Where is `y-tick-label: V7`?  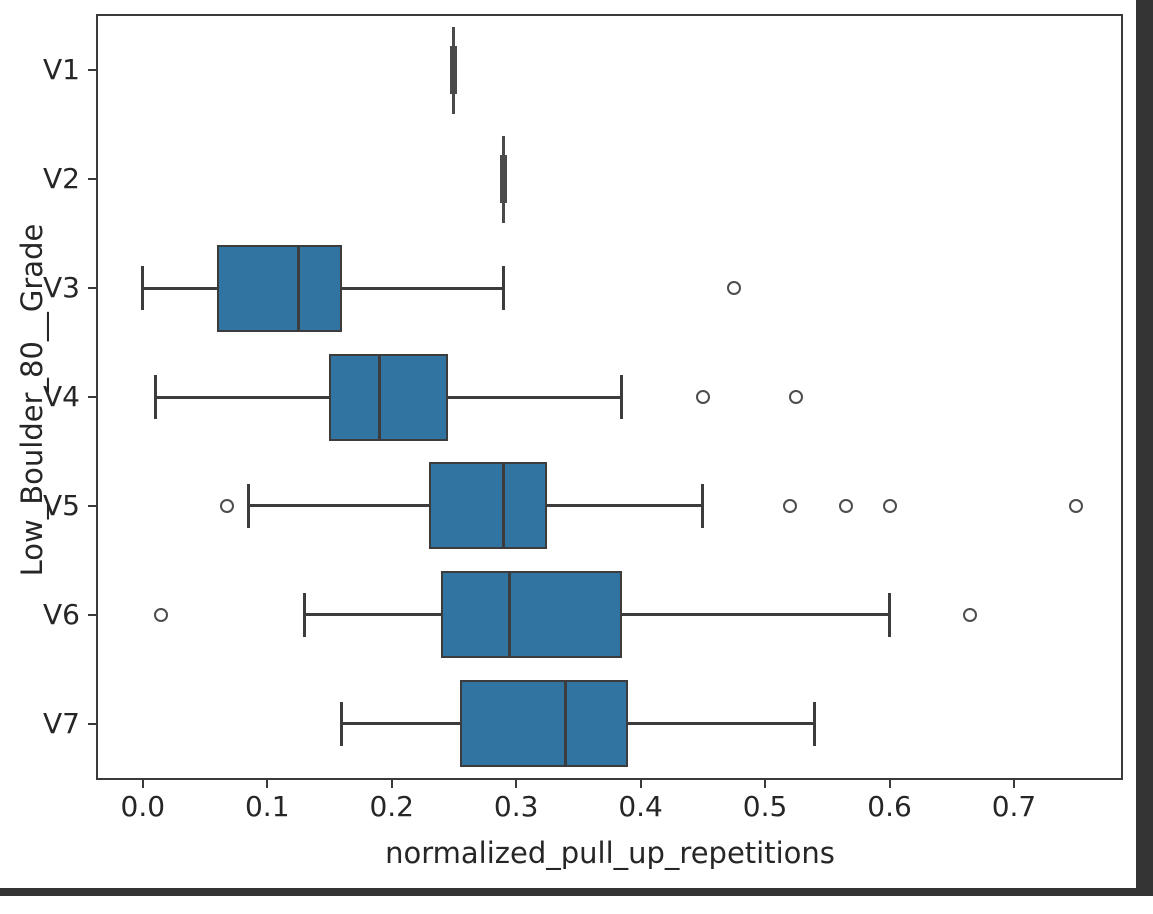 y-tick-label: V7 is located at coordinates (61, 723).